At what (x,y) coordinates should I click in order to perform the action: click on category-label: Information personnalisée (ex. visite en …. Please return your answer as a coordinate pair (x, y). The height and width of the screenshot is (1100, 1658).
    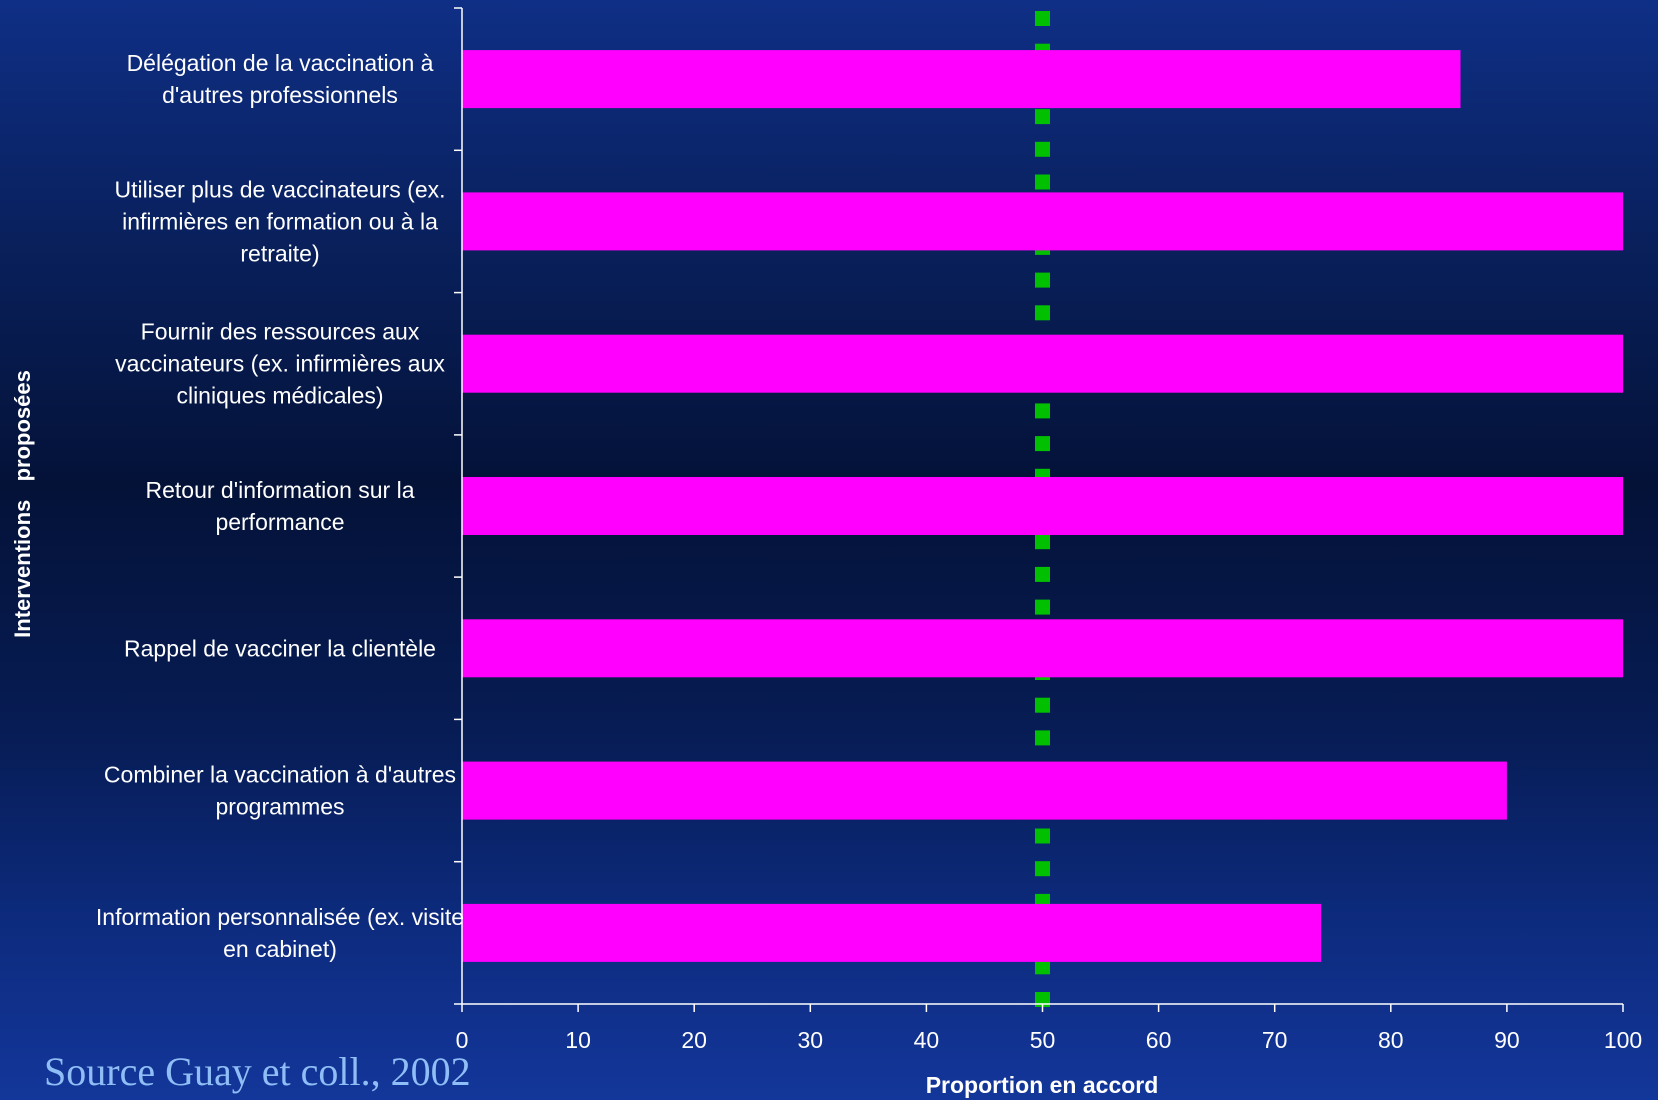
    Looking at the image, I should click on (280, 933).